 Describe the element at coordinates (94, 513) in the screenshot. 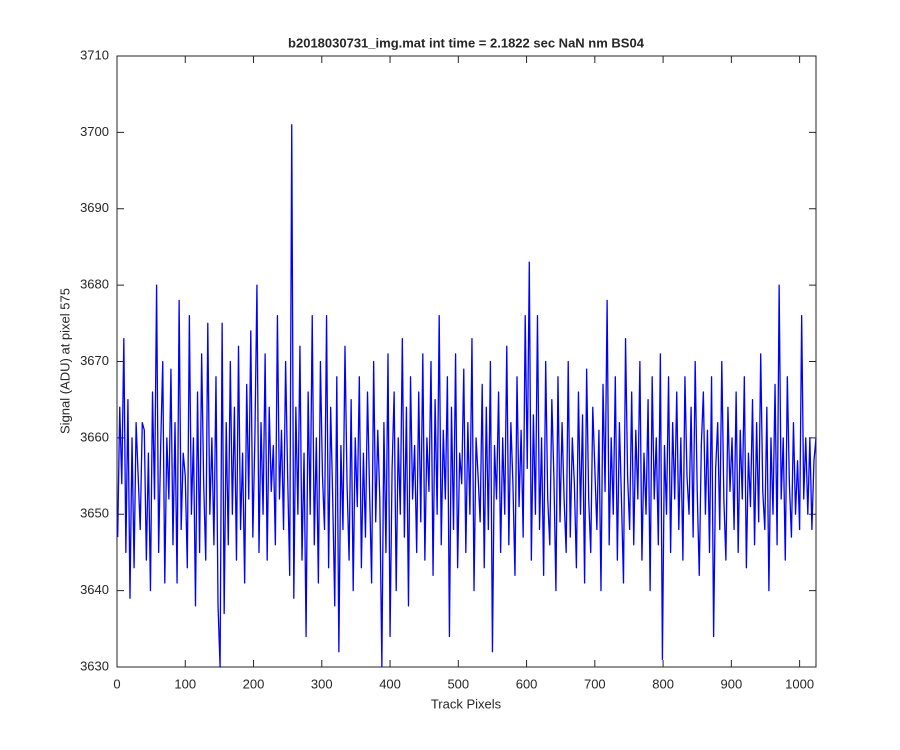

I see `y-tick-label: 3650` at that location.